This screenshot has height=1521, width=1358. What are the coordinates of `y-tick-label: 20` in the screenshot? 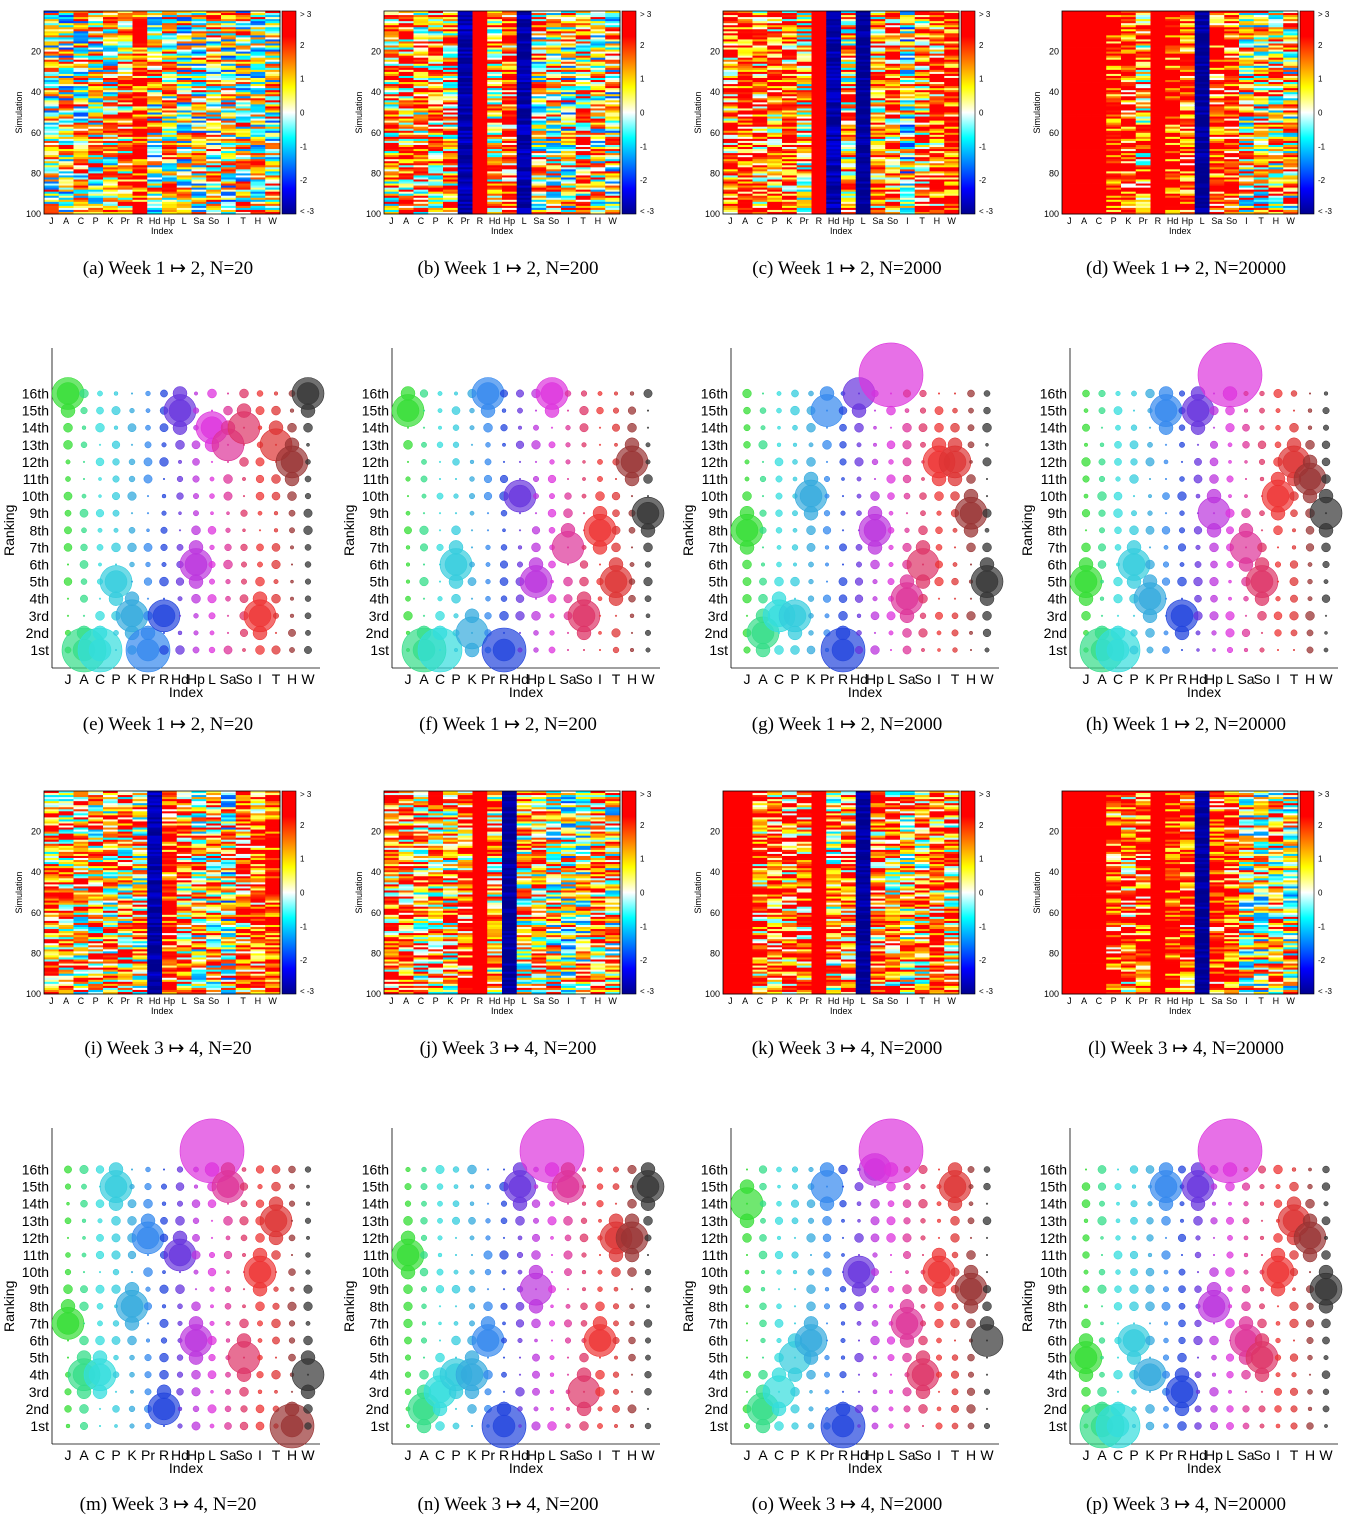 It's located at (715, 52).